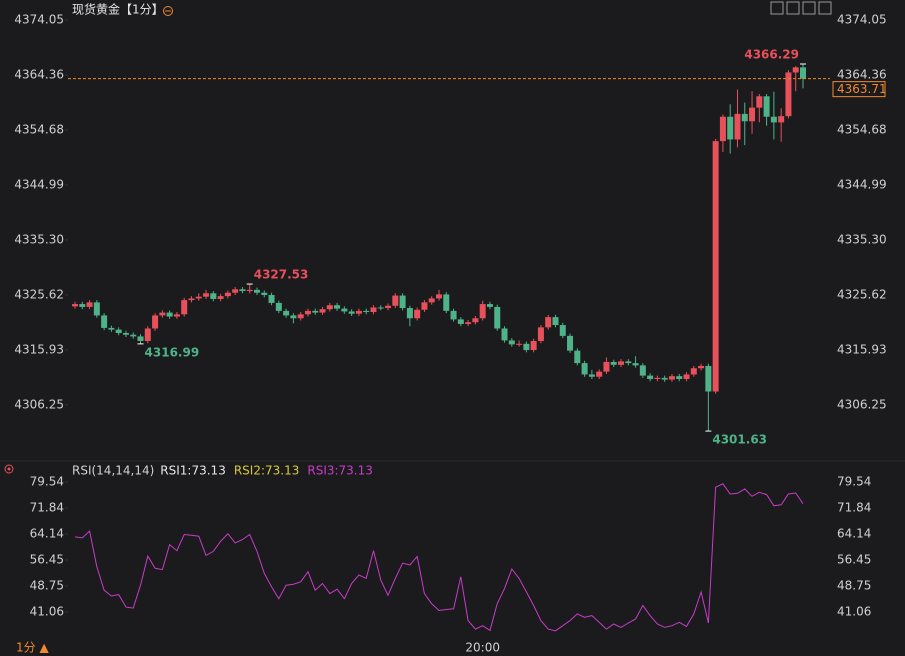 This screenshot has width=905, height=656. Describe the element at coordinates (281, 275) in the screenshot. I see `extreme-label: 4327.53` at that location.